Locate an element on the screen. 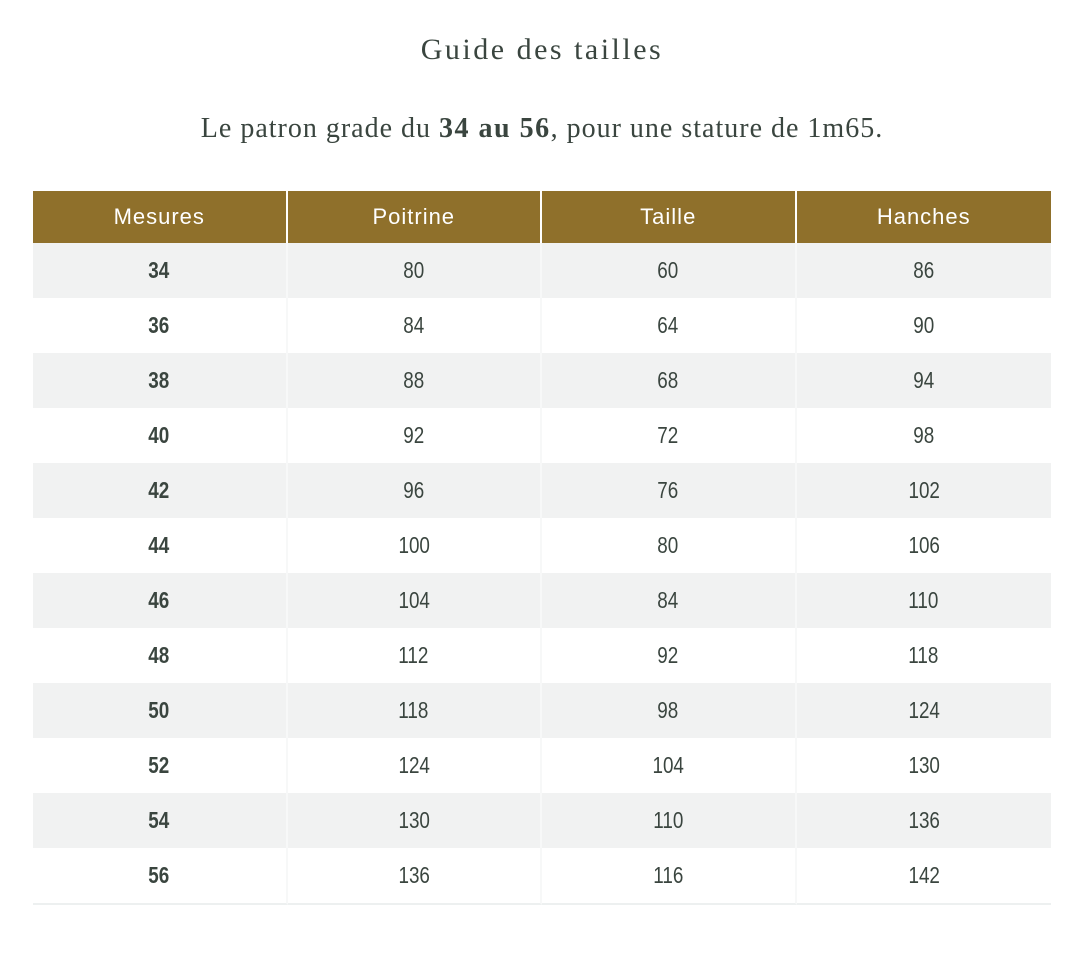 The height and width of the screenshot is (964, 1084). measurement-cell: 88 is located at coordinates (414, 381).